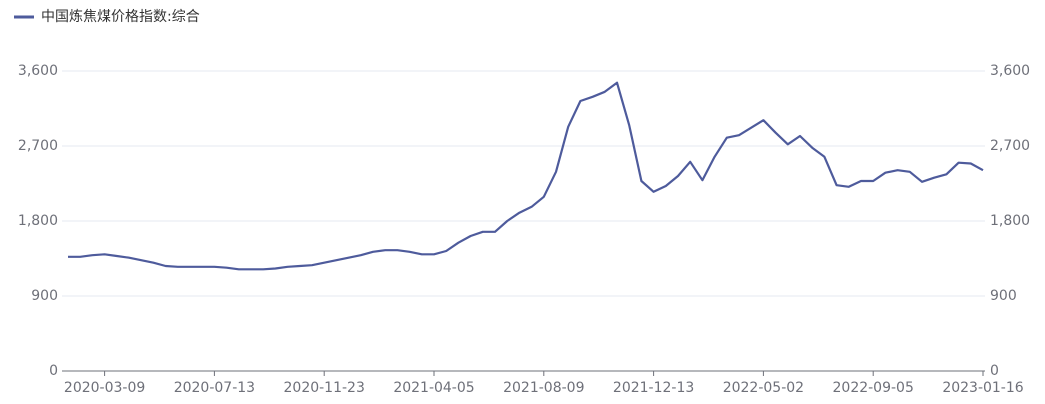 The width and height of the screenshot is (1045, 404). Describe the element at coordinates (38, 221) in the screenshot. I see `y-tick-label: 1,800` at that location.